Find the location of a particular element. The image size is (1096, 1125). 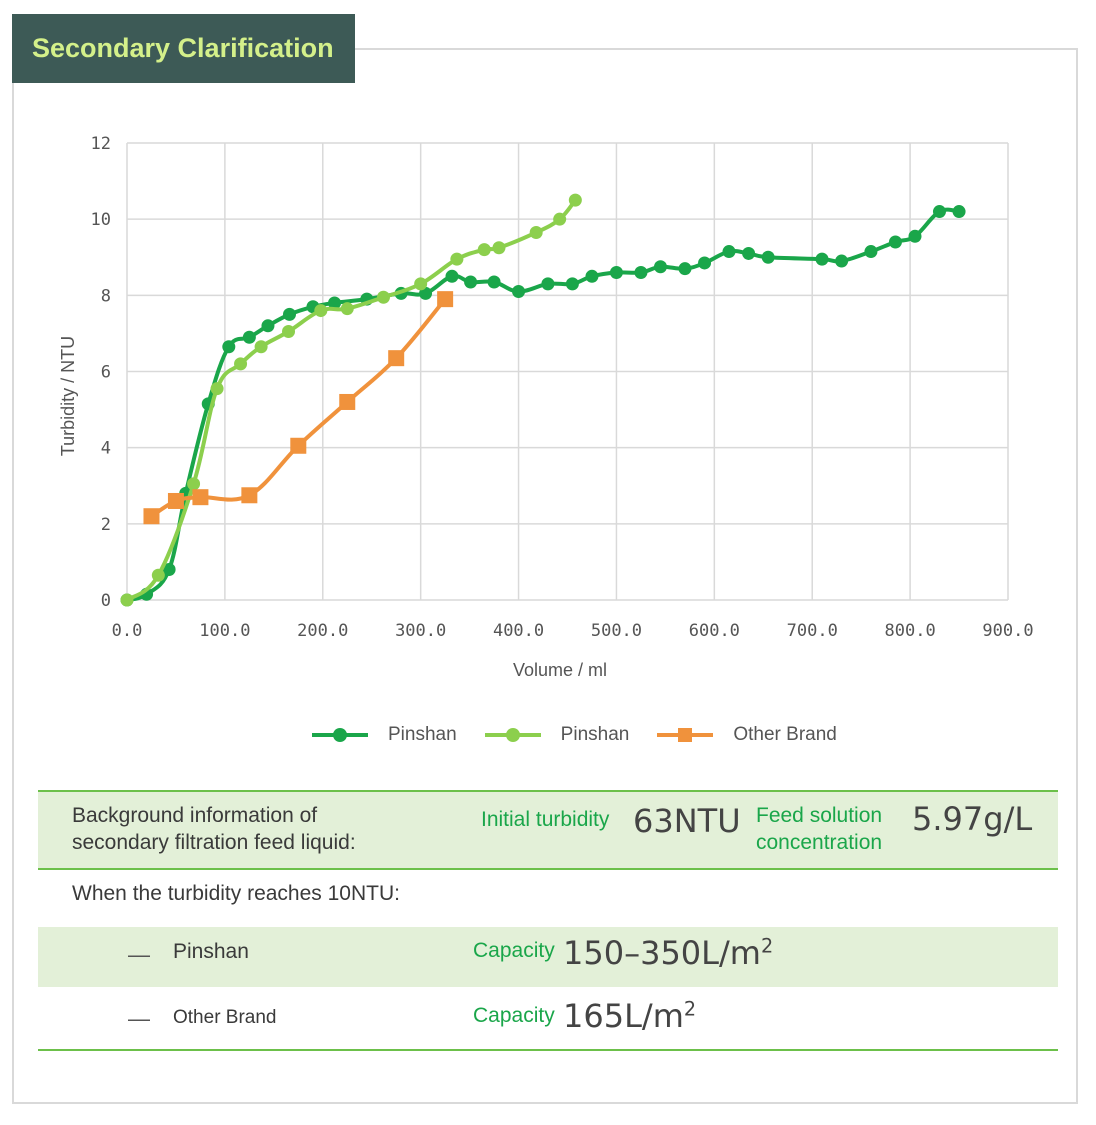

other-brand-capacity-label: Capacity is located at coordinates (514, 1015).